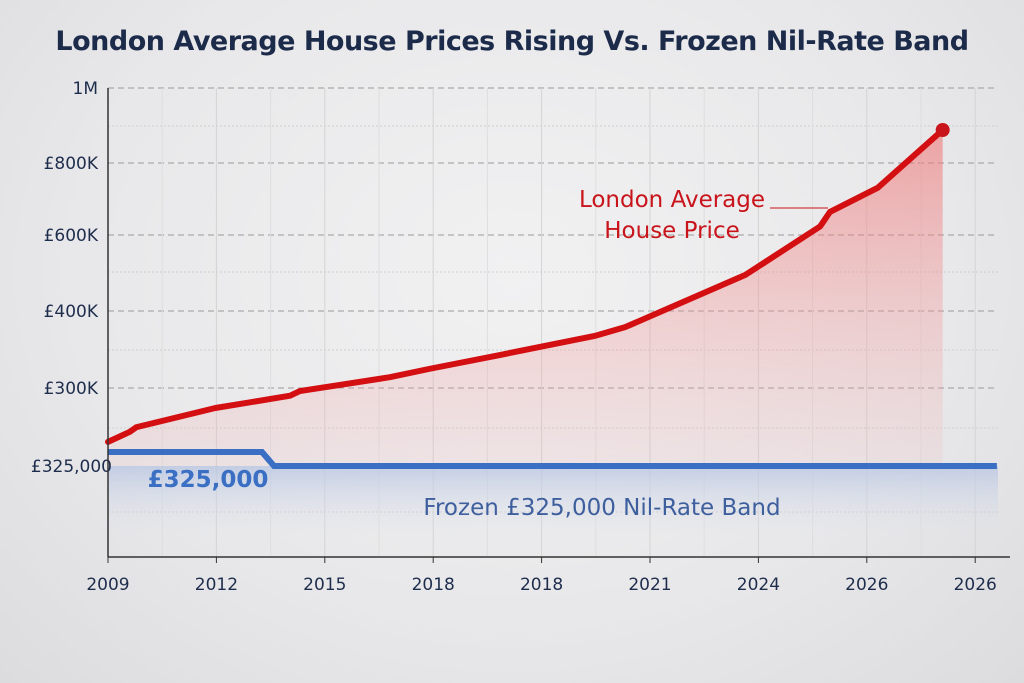 The height and width of the screenshot is (683, 1024). Describe the element at coordinates (324, 585) in the screenshot. I see `x-tick-label: 2015` at that location.